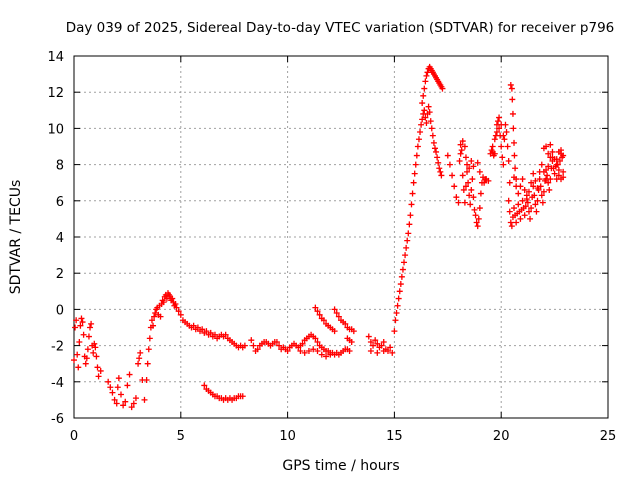  Describe the element at coordinates (394, 436) in the screenshot. I see `x-tick-label: 15` at that location.